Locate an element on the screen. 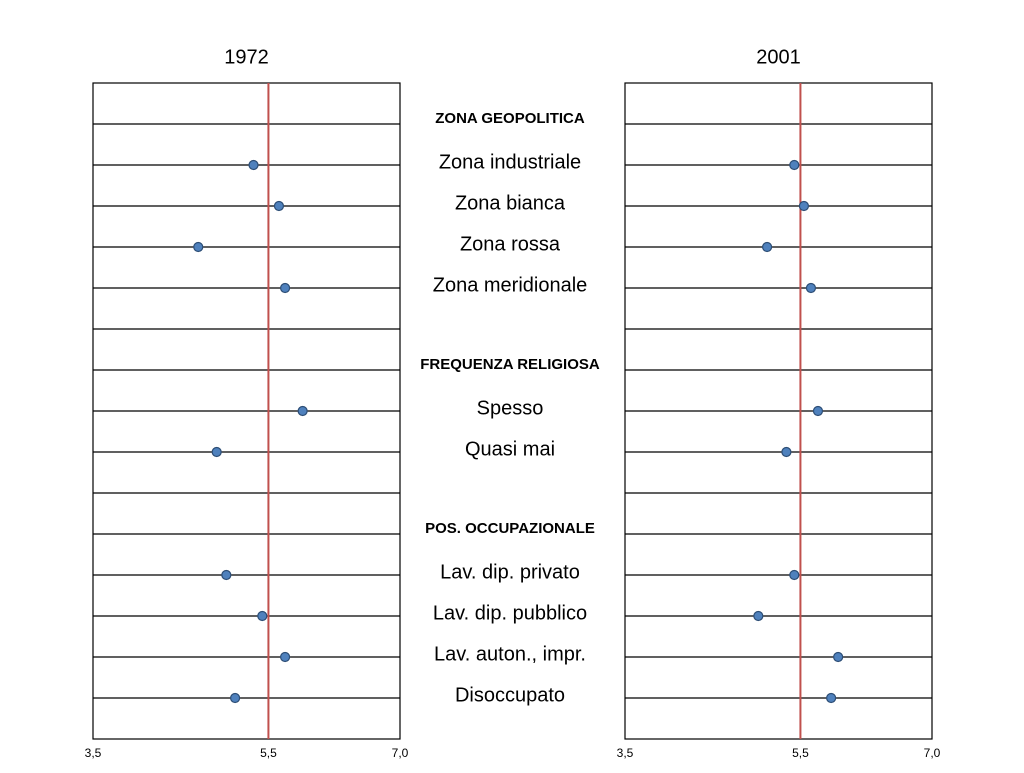  panel-title: 2001 is located at coordinates (778, 57).